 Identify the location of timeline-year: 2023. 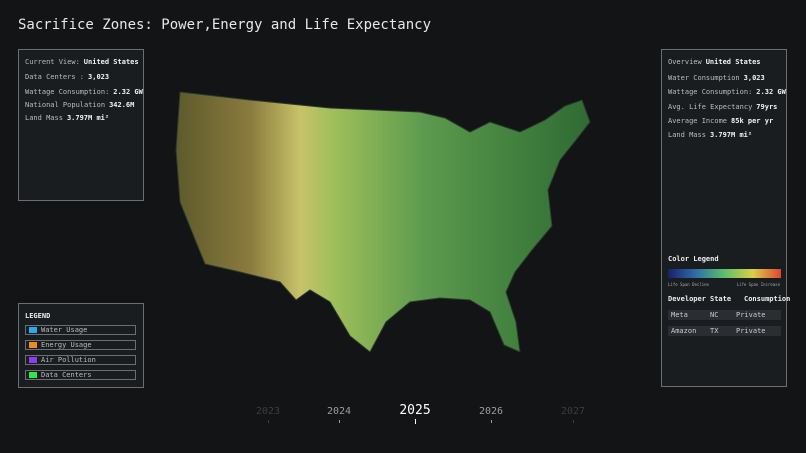
(268, 411).